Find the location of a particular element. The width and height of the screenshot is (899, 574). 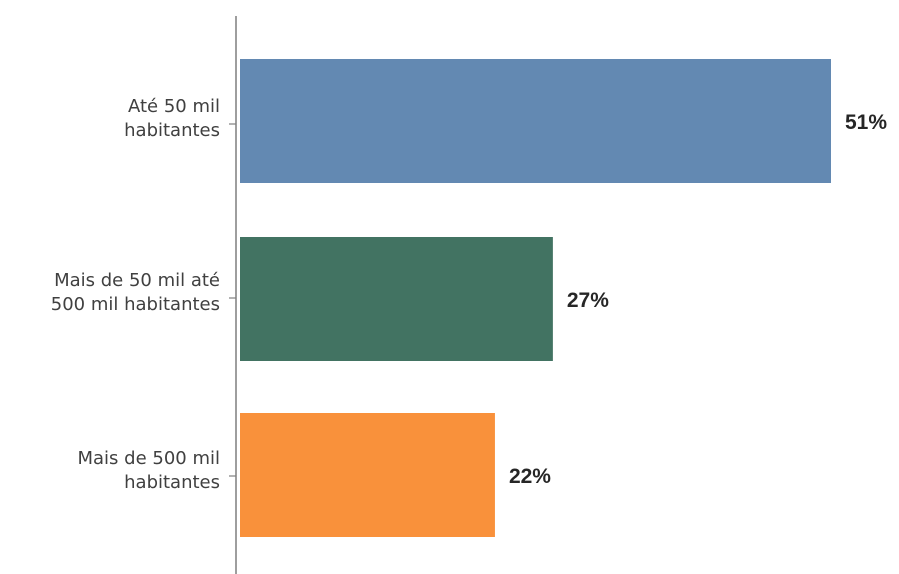

value-label-1: 51% is located at coordinates (866, 122).